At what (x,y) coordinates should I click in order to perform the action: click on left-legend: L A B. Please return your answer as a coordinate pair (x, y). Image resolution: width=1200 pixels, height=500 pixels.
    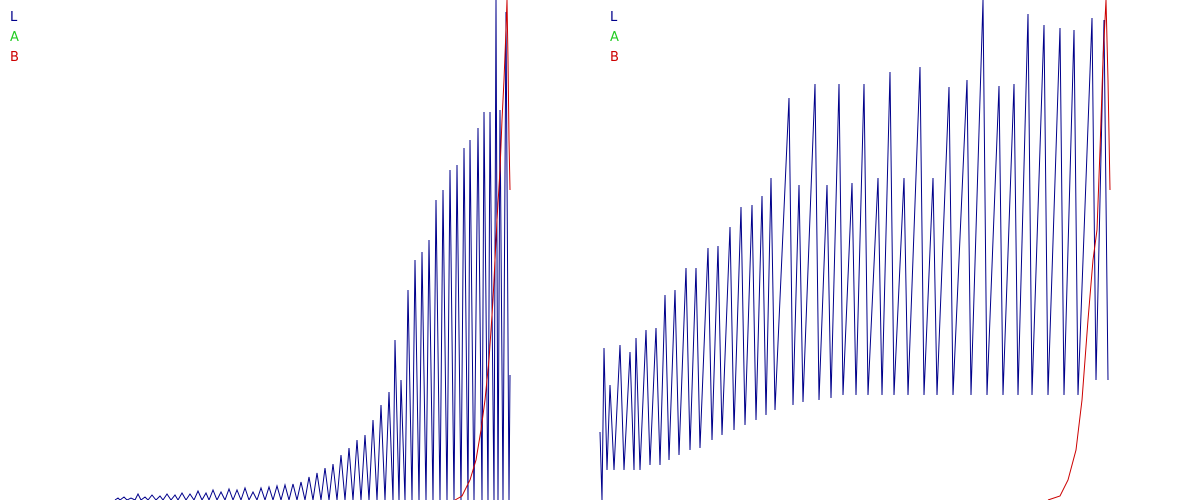
    Looking at the image, I should click on (14, 37).